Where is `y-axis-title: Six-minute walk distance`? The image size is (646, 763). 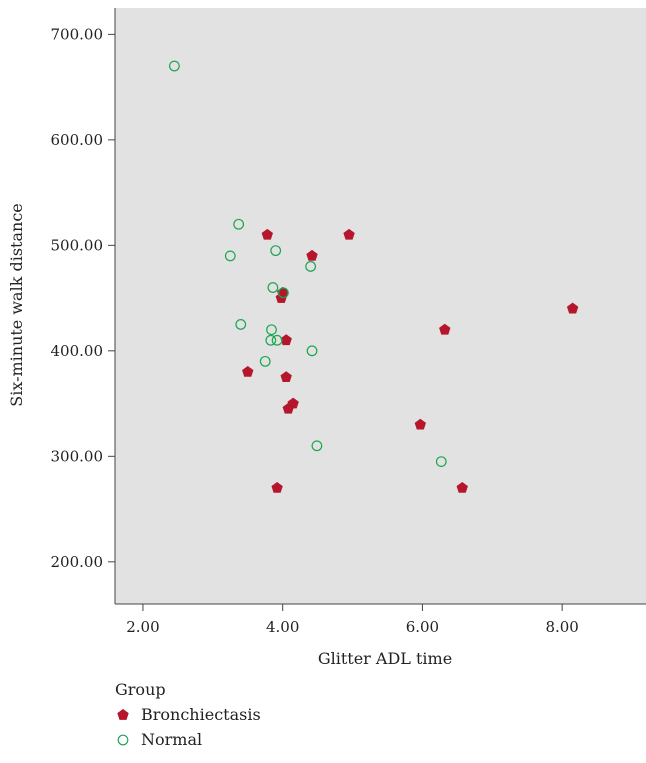 y-axis-title: Six-minute walk distance is located at coordinates (16, 305).